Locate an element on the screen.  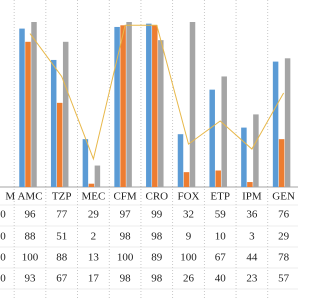
table-cell: 76 is located at coordinates (284, 215).